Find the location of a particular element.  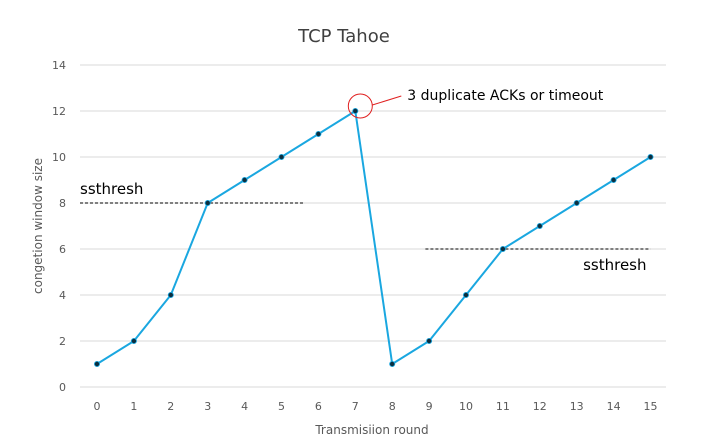

y-tick-label: 14 is located at coordinates (59, 65).